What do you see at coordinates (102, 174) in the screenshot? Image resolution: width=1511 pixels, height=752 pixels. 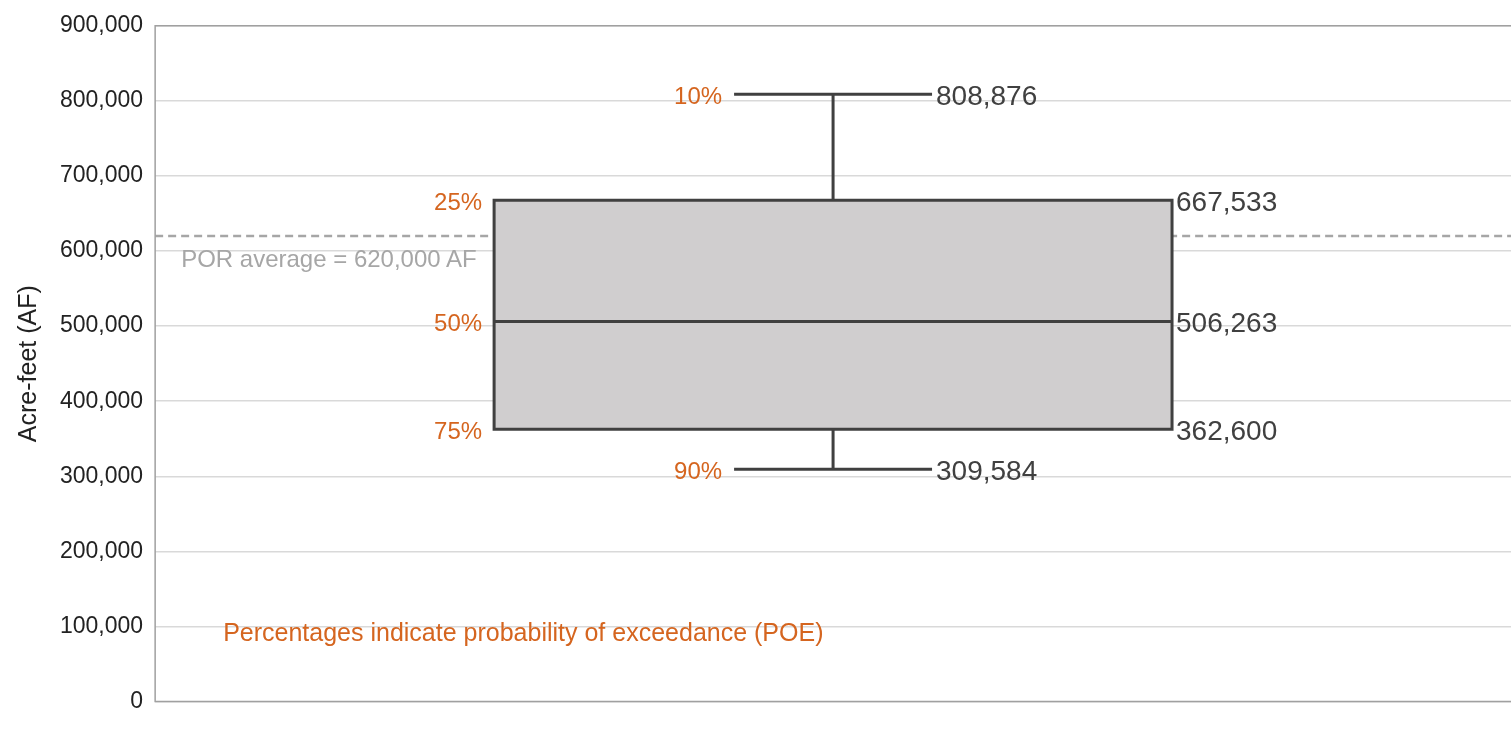 I see `y-tick-label: 700,000` at bounding box center [102, 174].